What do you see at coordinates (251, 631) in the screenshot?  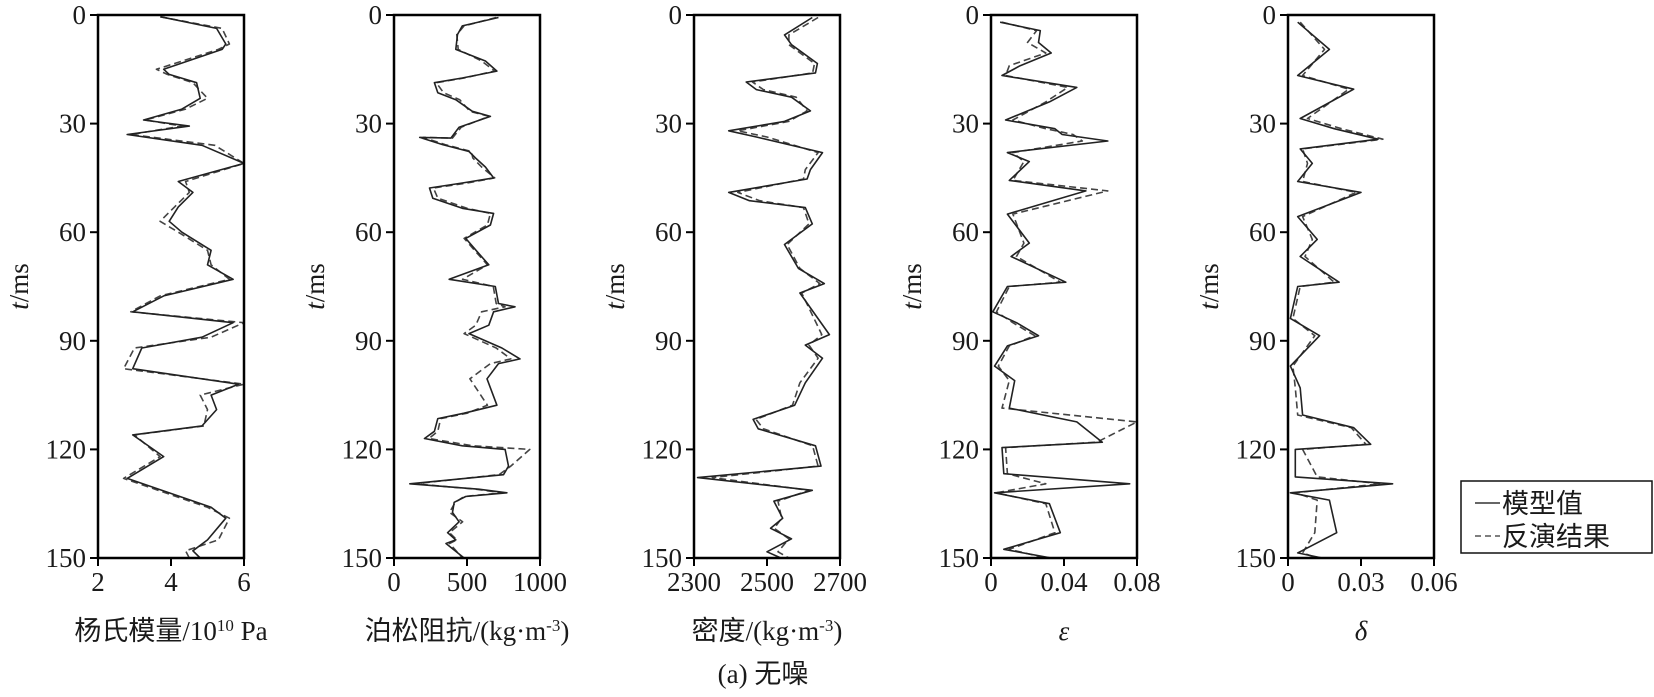 I see `x-axis-label-tail: Pa` at bounding box center [251, 631].